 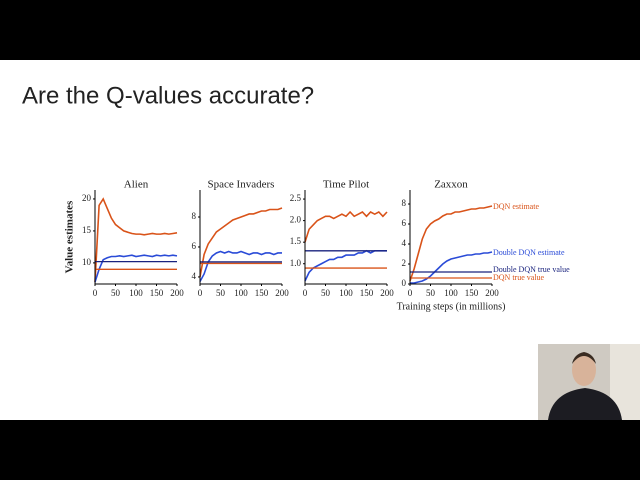 I want to click on y-tick-label: 1.0, so click(x=296, y=263).